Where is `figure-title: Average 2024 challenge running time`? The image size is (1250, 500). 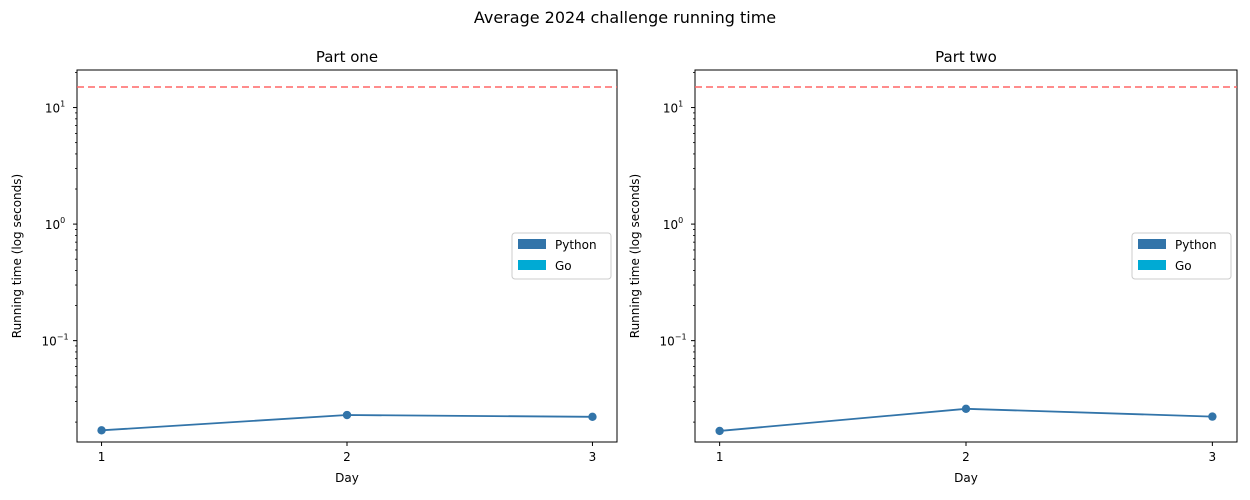
figure-title: Average 2024 challenge running time is located at coordinates (625, 17).